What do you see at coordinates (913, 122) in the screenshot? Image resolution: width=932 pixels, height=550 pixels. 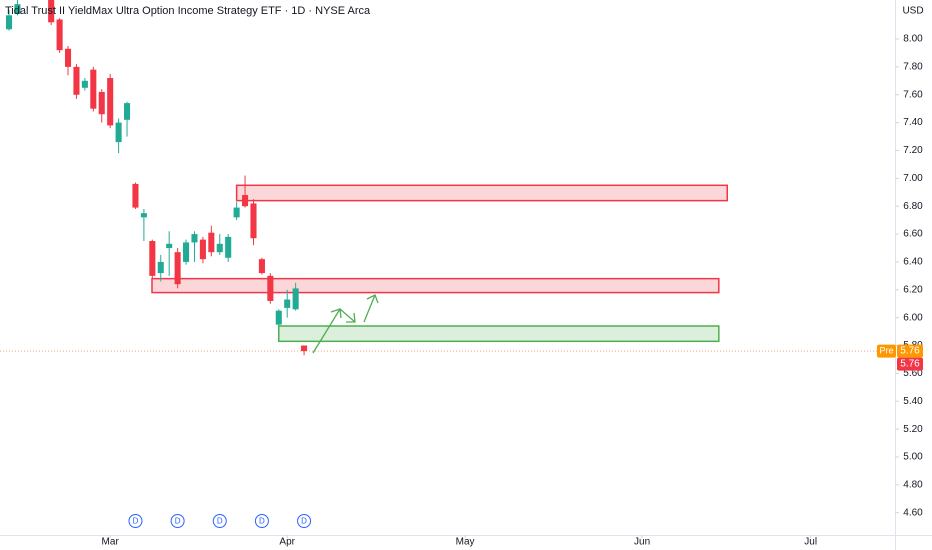 I see `y-tick-label: 7.40` at bounding box center [913, 122].